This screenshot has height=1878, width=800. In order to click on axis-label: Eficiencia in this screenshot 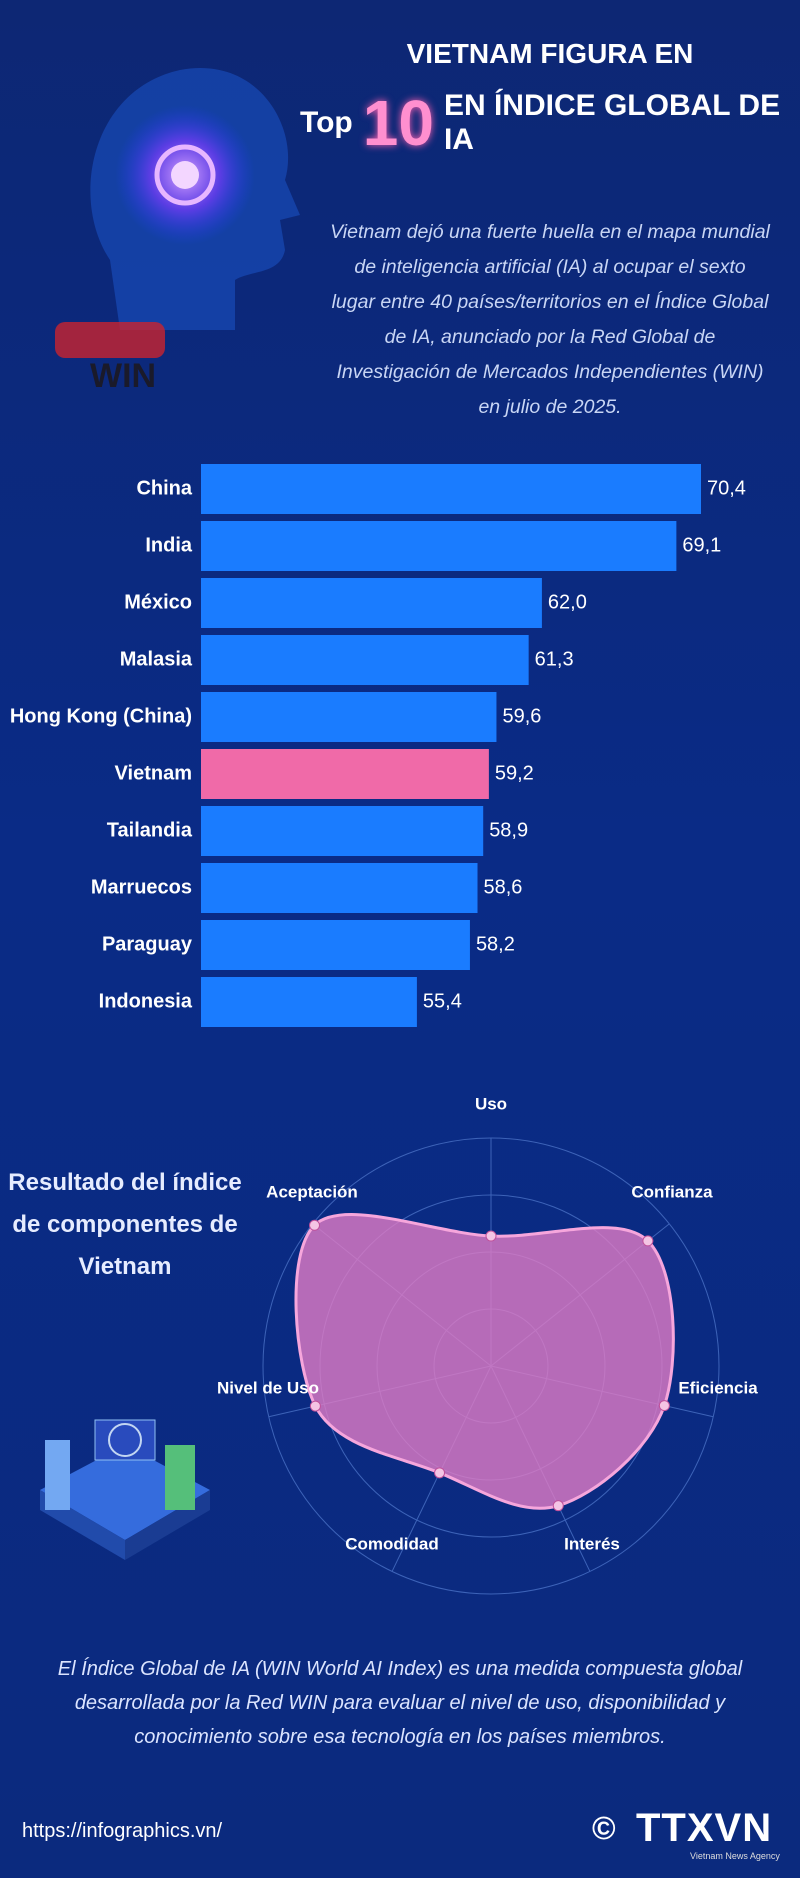, I will do `click(718, 1387)`.